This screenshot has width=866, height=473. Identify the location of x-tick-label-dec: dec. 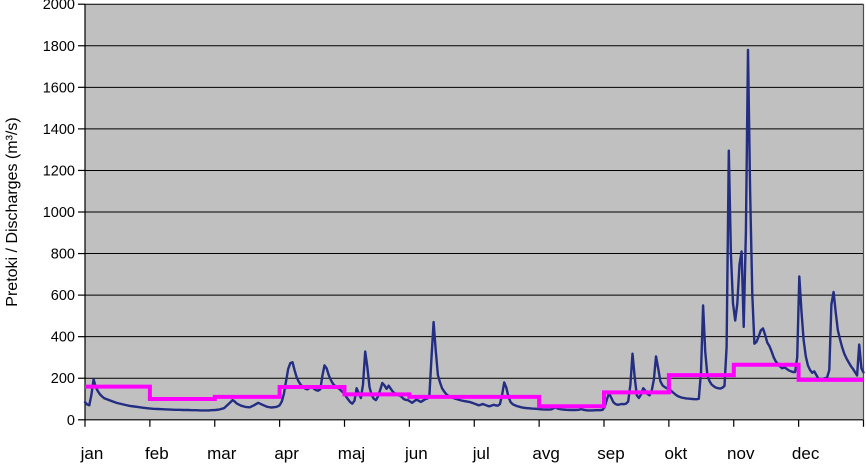
(806, 453).